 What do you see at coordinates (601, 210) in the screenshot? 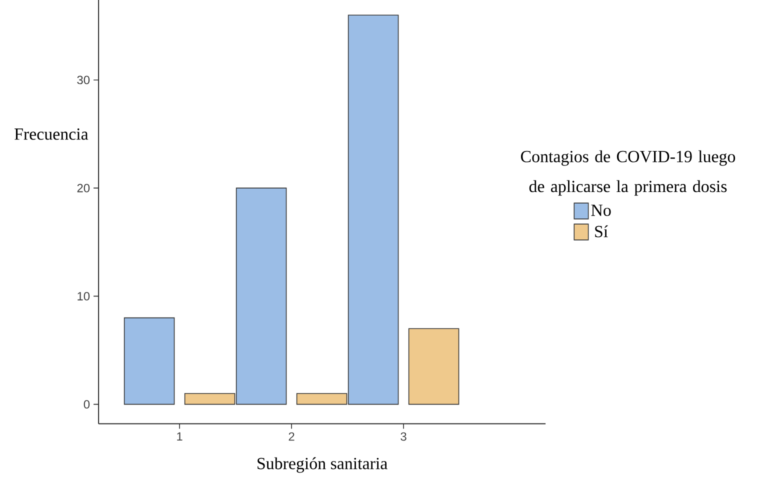
I see `legend-label: No` at bounding box center [601, 210].